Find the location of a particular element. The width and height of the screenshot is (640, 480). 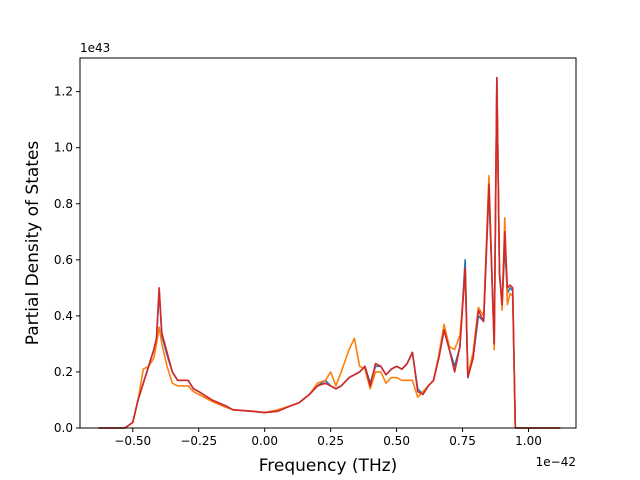

y-axis: 0.0 0.2 0.4 0.6 0.8 1.0 1.2 is located at coordinates (67, 260).